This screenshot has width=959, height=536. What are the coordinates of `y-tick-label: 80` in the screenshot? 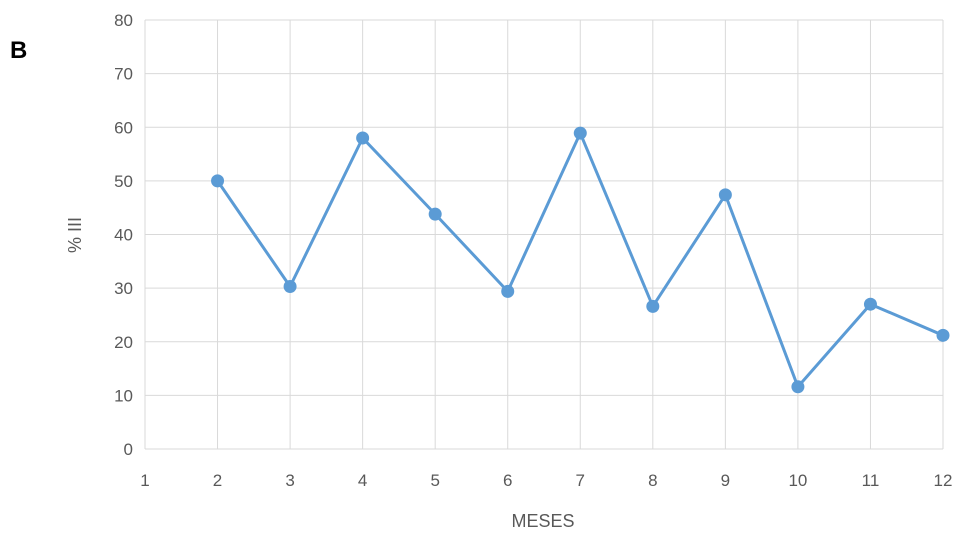 It's located at (123, 20).